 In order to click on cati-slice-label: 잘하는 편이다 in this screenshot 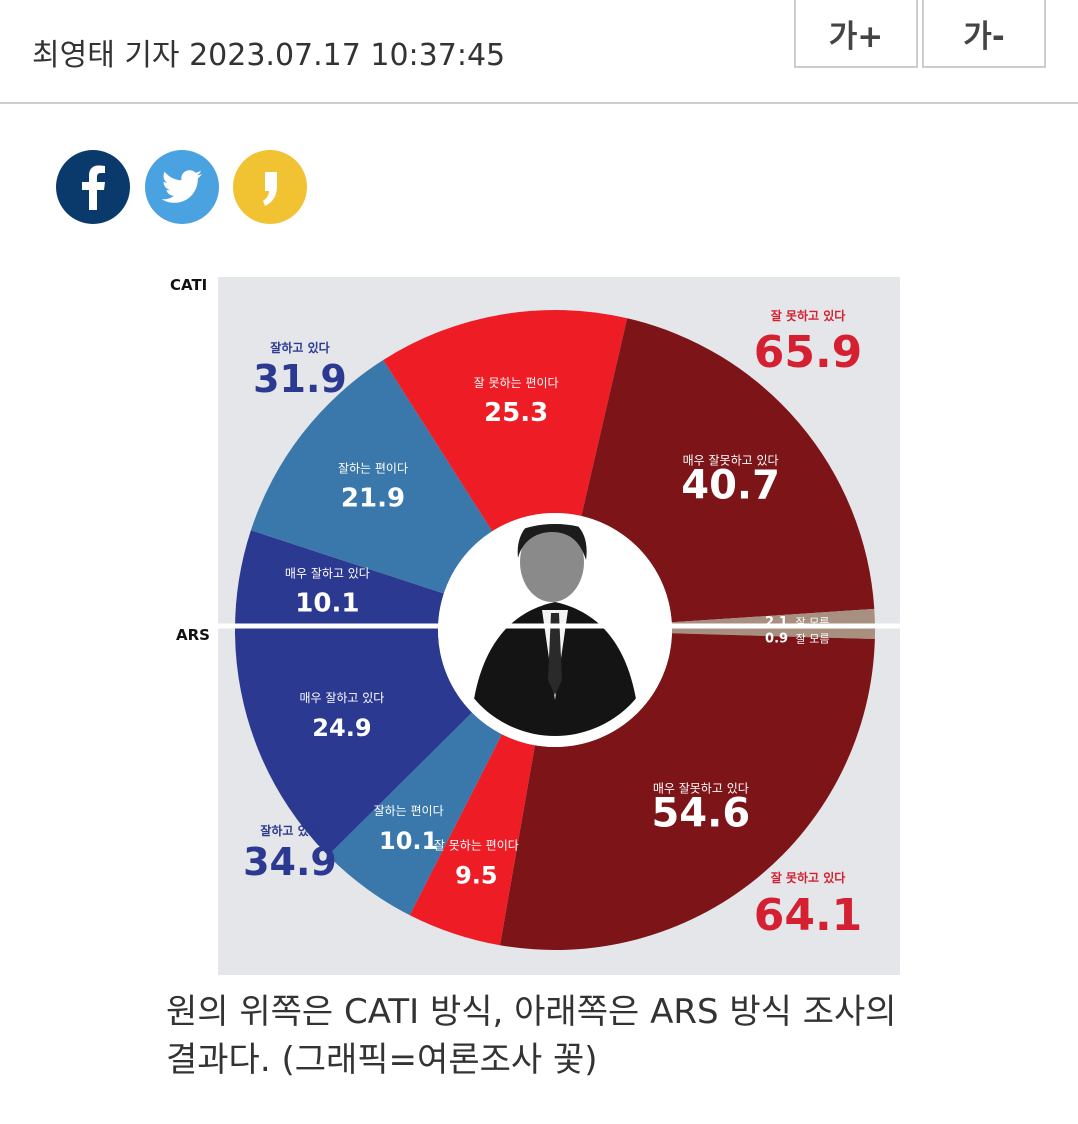, I will do `click(373, 469)`.